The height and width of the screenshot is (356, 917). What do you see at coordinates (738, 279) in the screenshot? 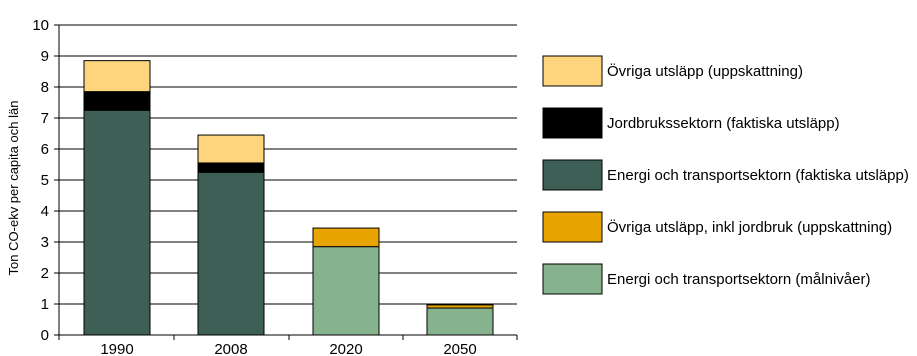
I see `legend-label: Energi och transportsektorn (målnivåer)` at bounding box center [738, 279].